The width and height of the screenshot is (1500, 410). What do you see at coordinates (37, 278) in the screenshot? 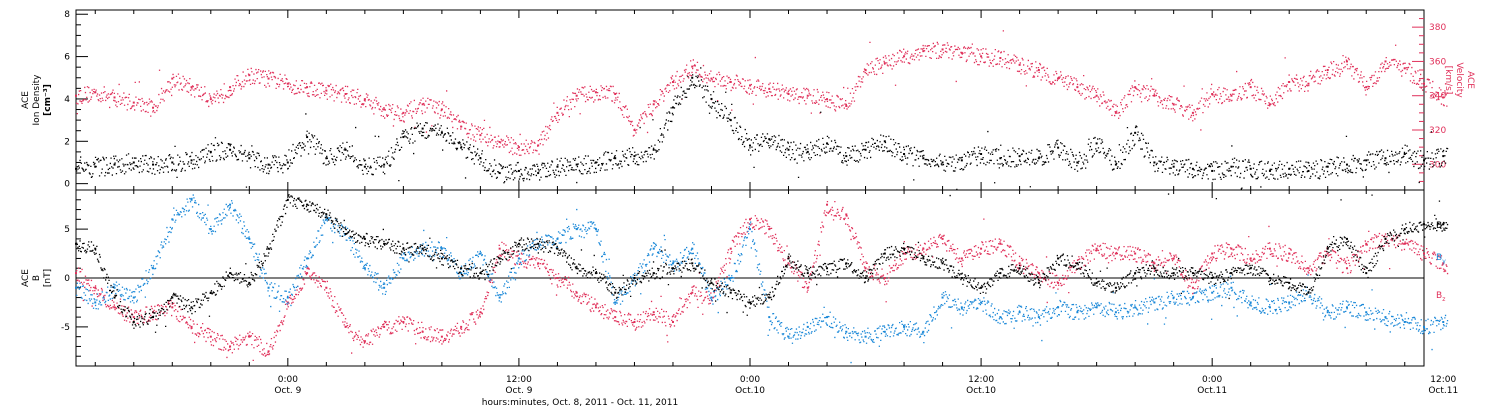
I see `b-axis-title: ACEB[nT]` at bounding box center [37, 278].